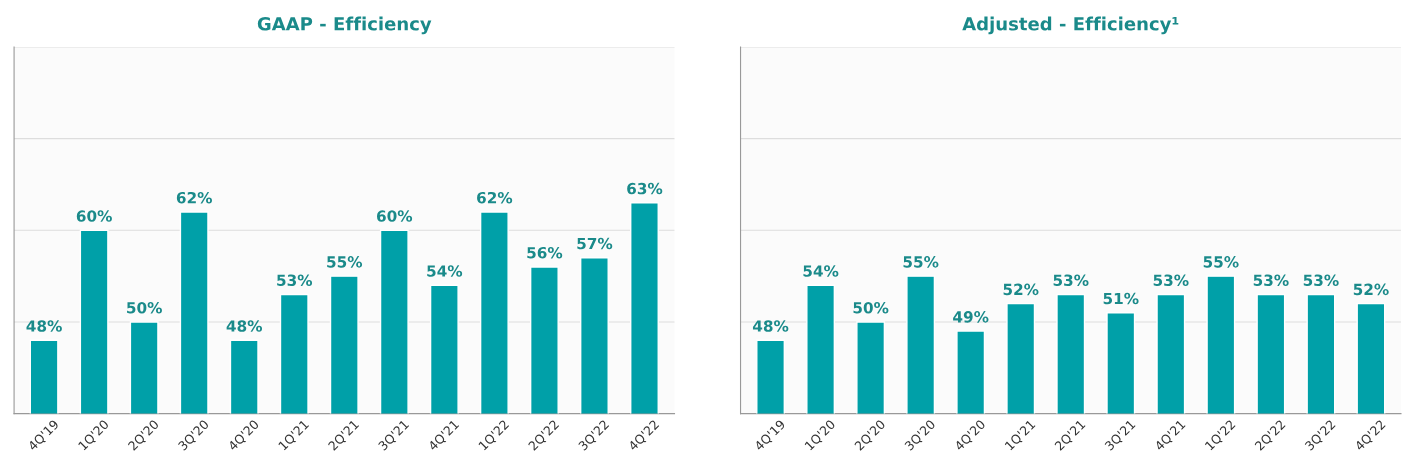  Describe the element at coordinates (1070, 25) in the screenshot. I see `chart-title: Adjusted - Efficiency¹` at that location.